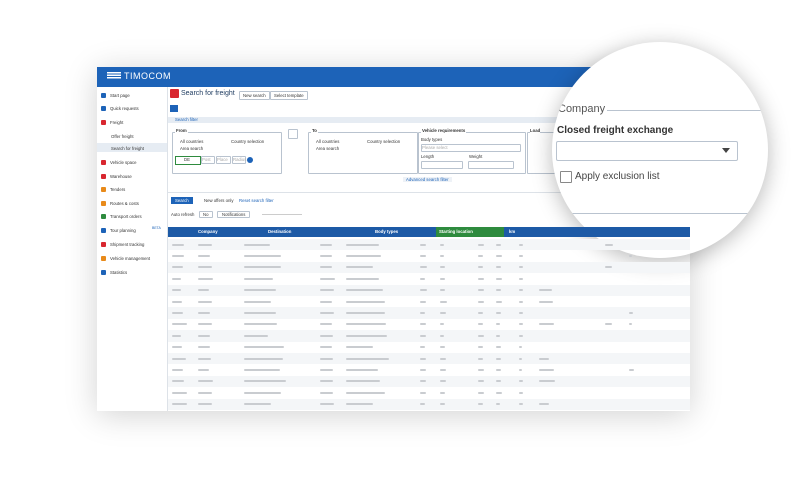  I want to click on input: Post, so click(208, 160).